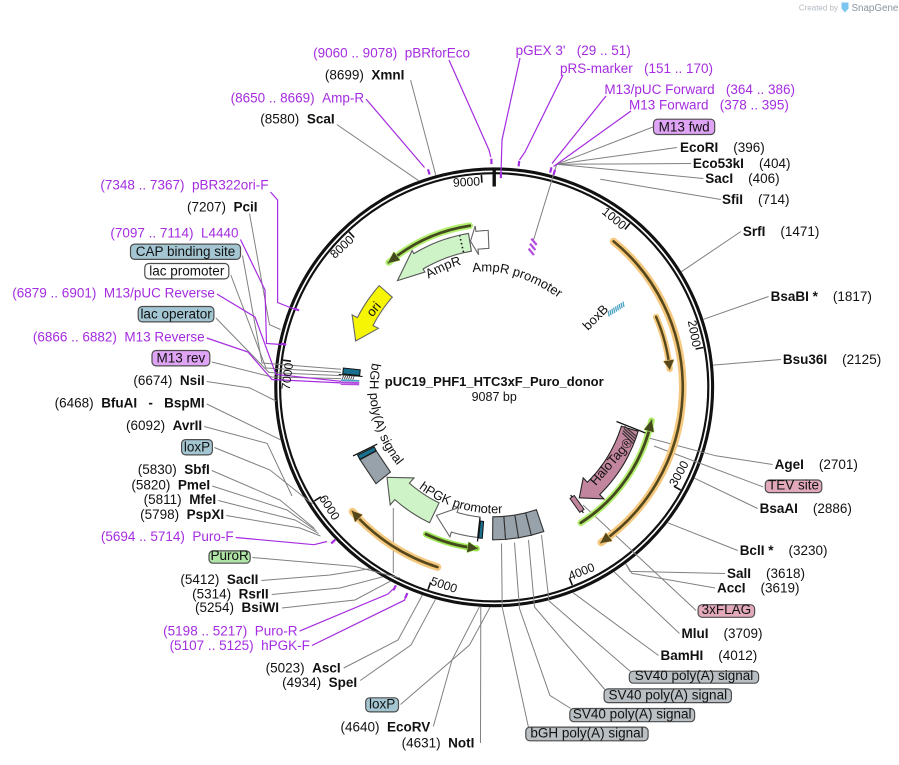  Describe the element at coordinates (391, 53) in the screenshot. I see `svg-text: (9060 .. 9078) pBRforEco` at that location.